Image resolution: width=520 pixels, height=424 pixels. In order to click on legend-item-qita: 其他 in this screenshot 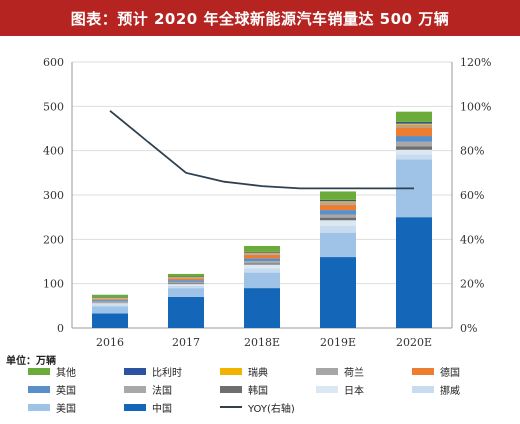, I will do `click(76, 371)`.